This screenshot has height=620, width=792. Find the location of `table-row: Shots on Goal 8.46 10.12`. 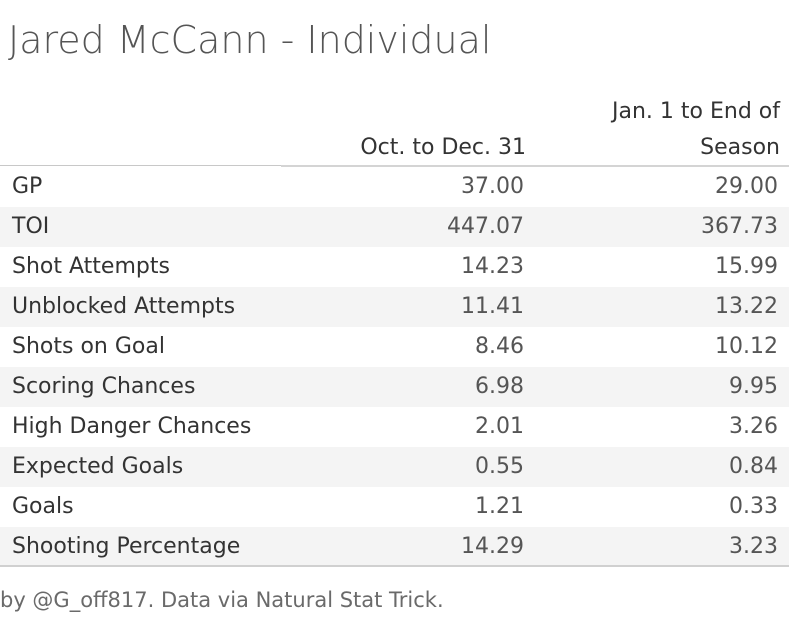

table-row: Shots on Goal 8.46 10.12 is located at coordinates (394, 347).